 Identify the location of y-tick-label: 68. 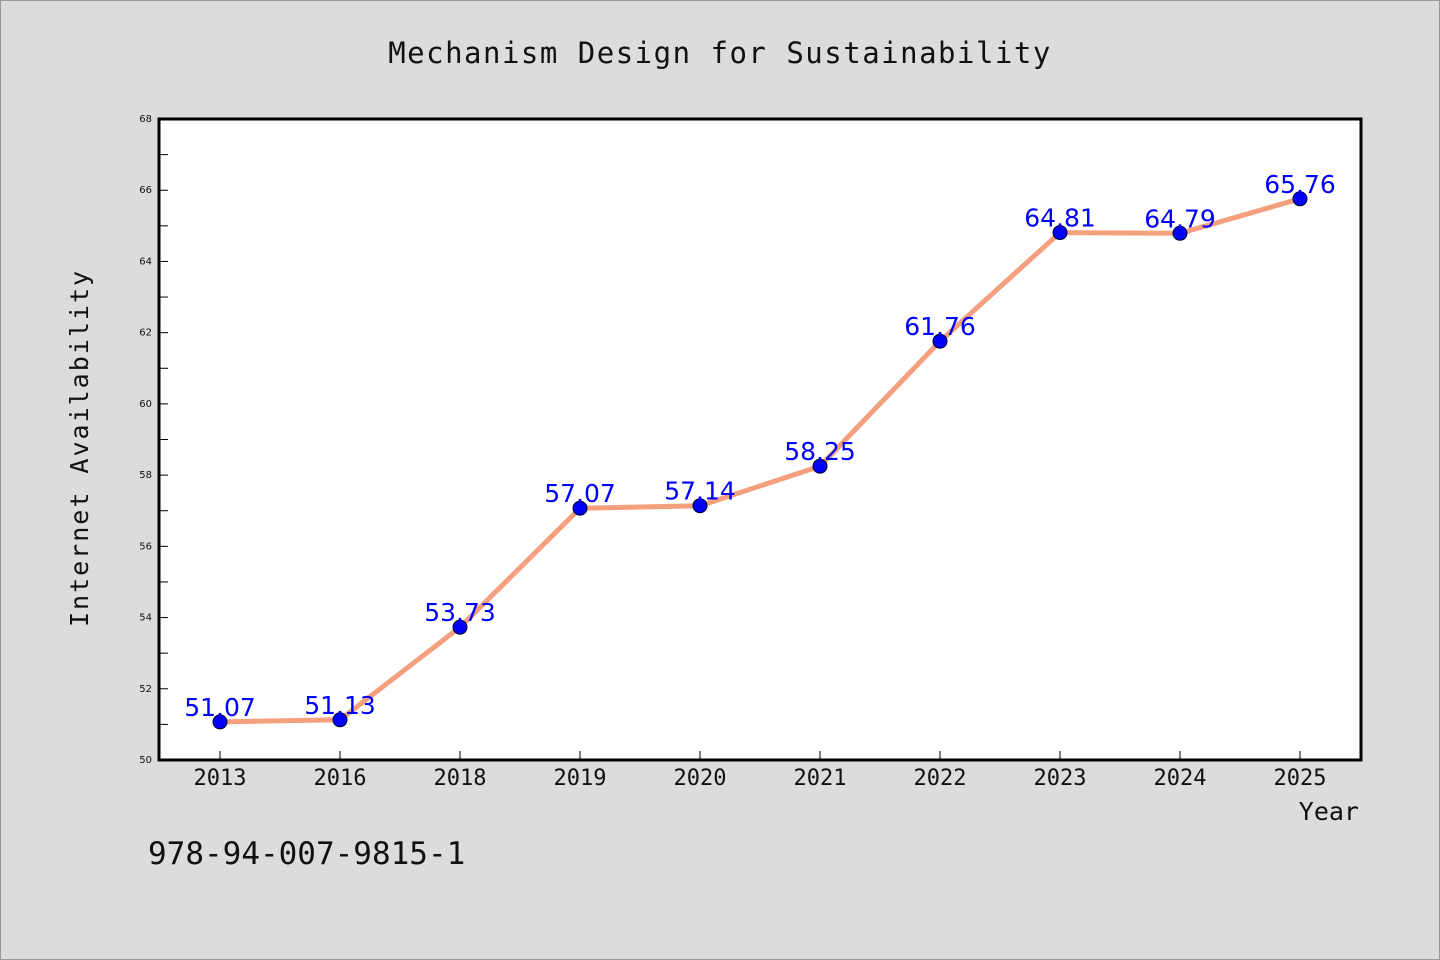
(145, 119).